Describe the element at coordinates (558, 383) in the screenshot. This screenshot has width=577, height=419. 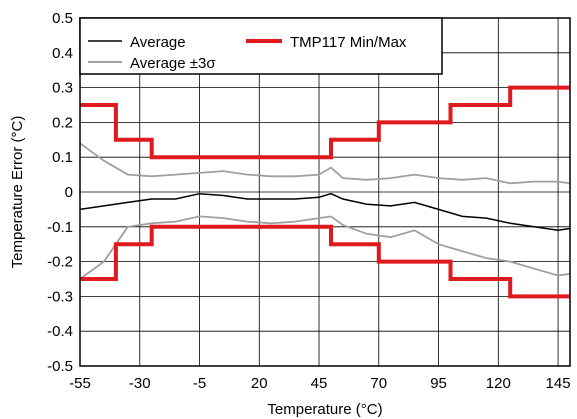
I see `x-tick-label: 145` at that location.